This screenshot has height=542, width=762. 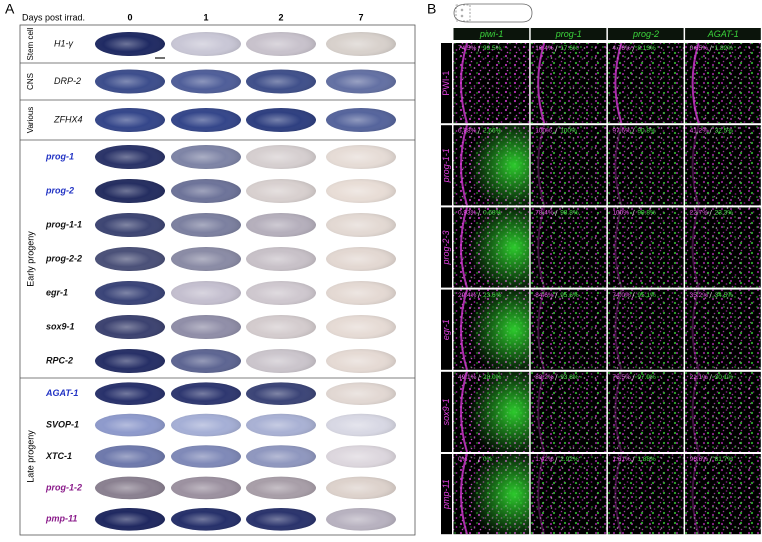 What do you see at coordinates (467, 295) in the screenshot?
I see `percent-magenta: 29.4%` at bounding box center [467, 295].